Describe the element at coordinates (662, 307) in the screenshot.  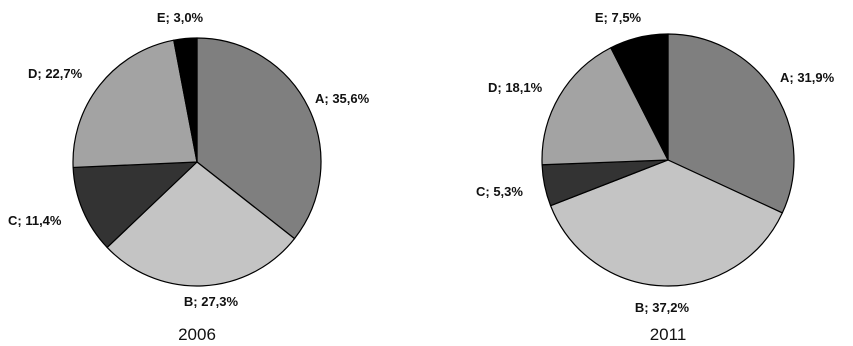
I see `slice-label-b: B; 37,2%` at that location.